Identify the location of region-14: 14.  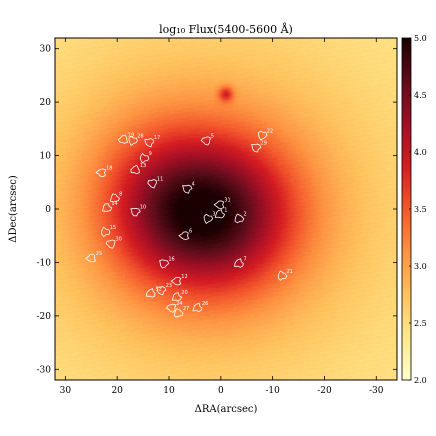
(109, 206).